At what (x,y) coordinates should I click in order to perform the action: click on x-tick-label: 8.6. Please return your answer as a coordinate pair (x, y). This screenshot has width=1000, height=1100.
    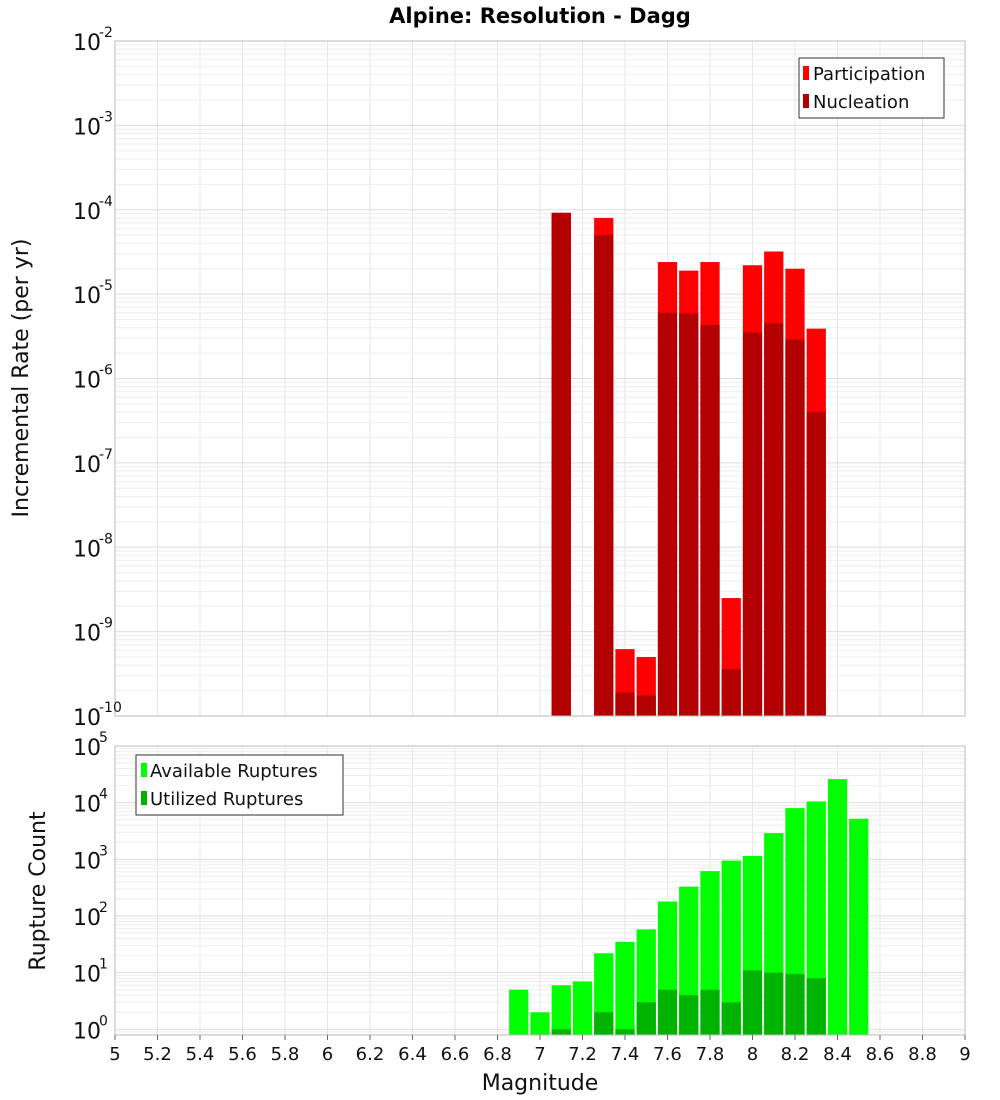
    Looking at the image, I should click on (880, 1054).